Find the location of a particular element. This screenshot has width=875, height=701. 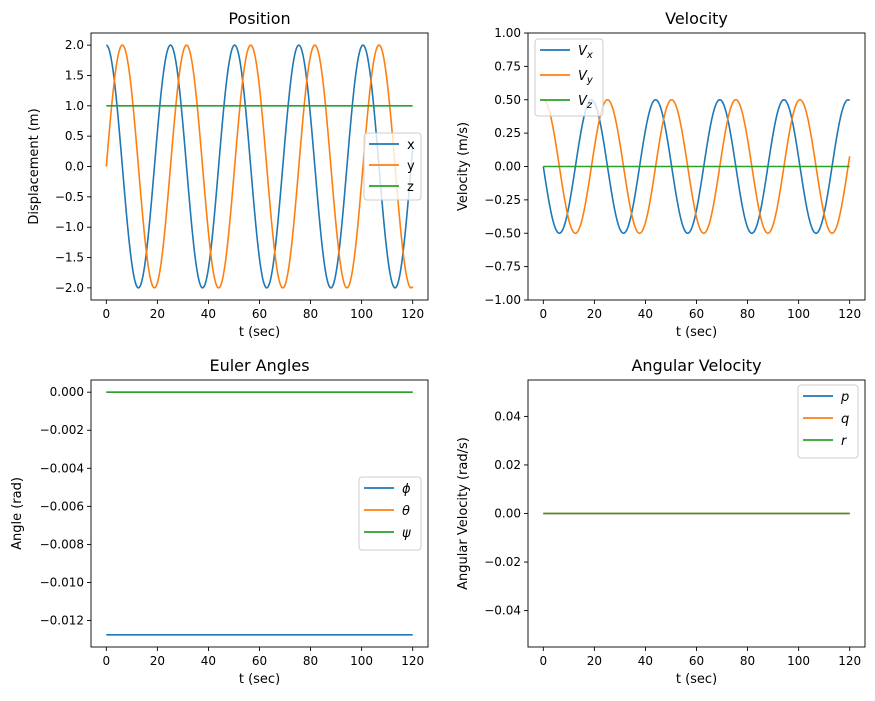

chart-title: Angular Velocity is located at coordinates (696, 365).